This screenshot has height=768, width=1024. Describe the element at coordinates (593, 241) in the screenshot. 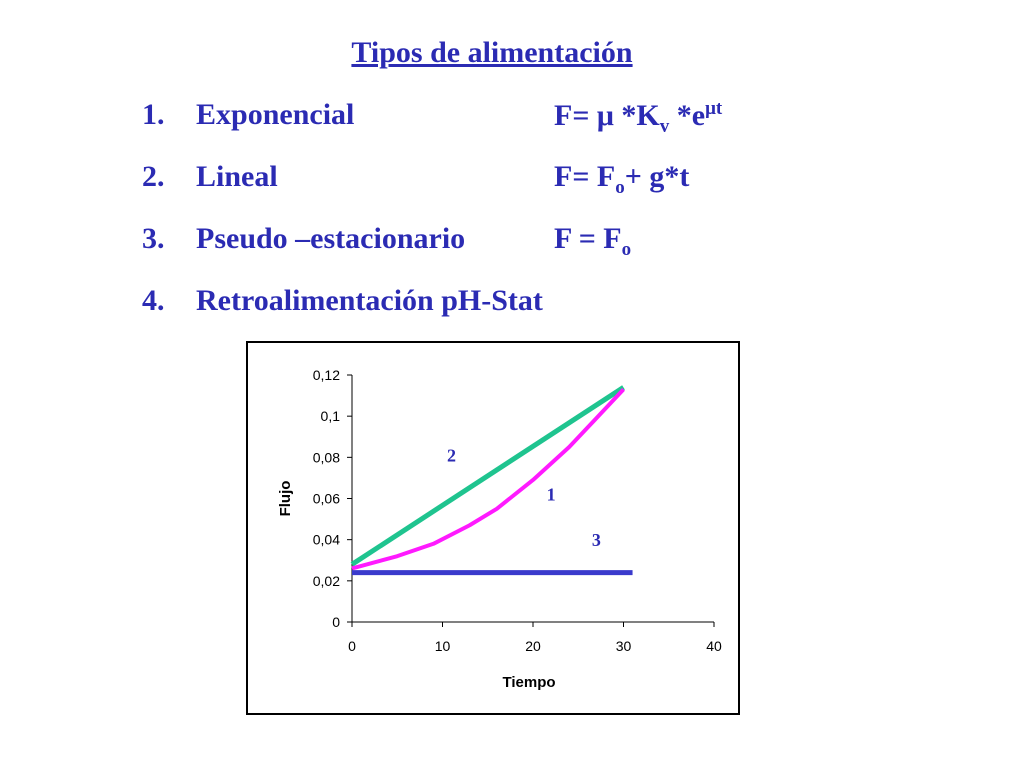

I see `item-formula: F = Fo` at that location.